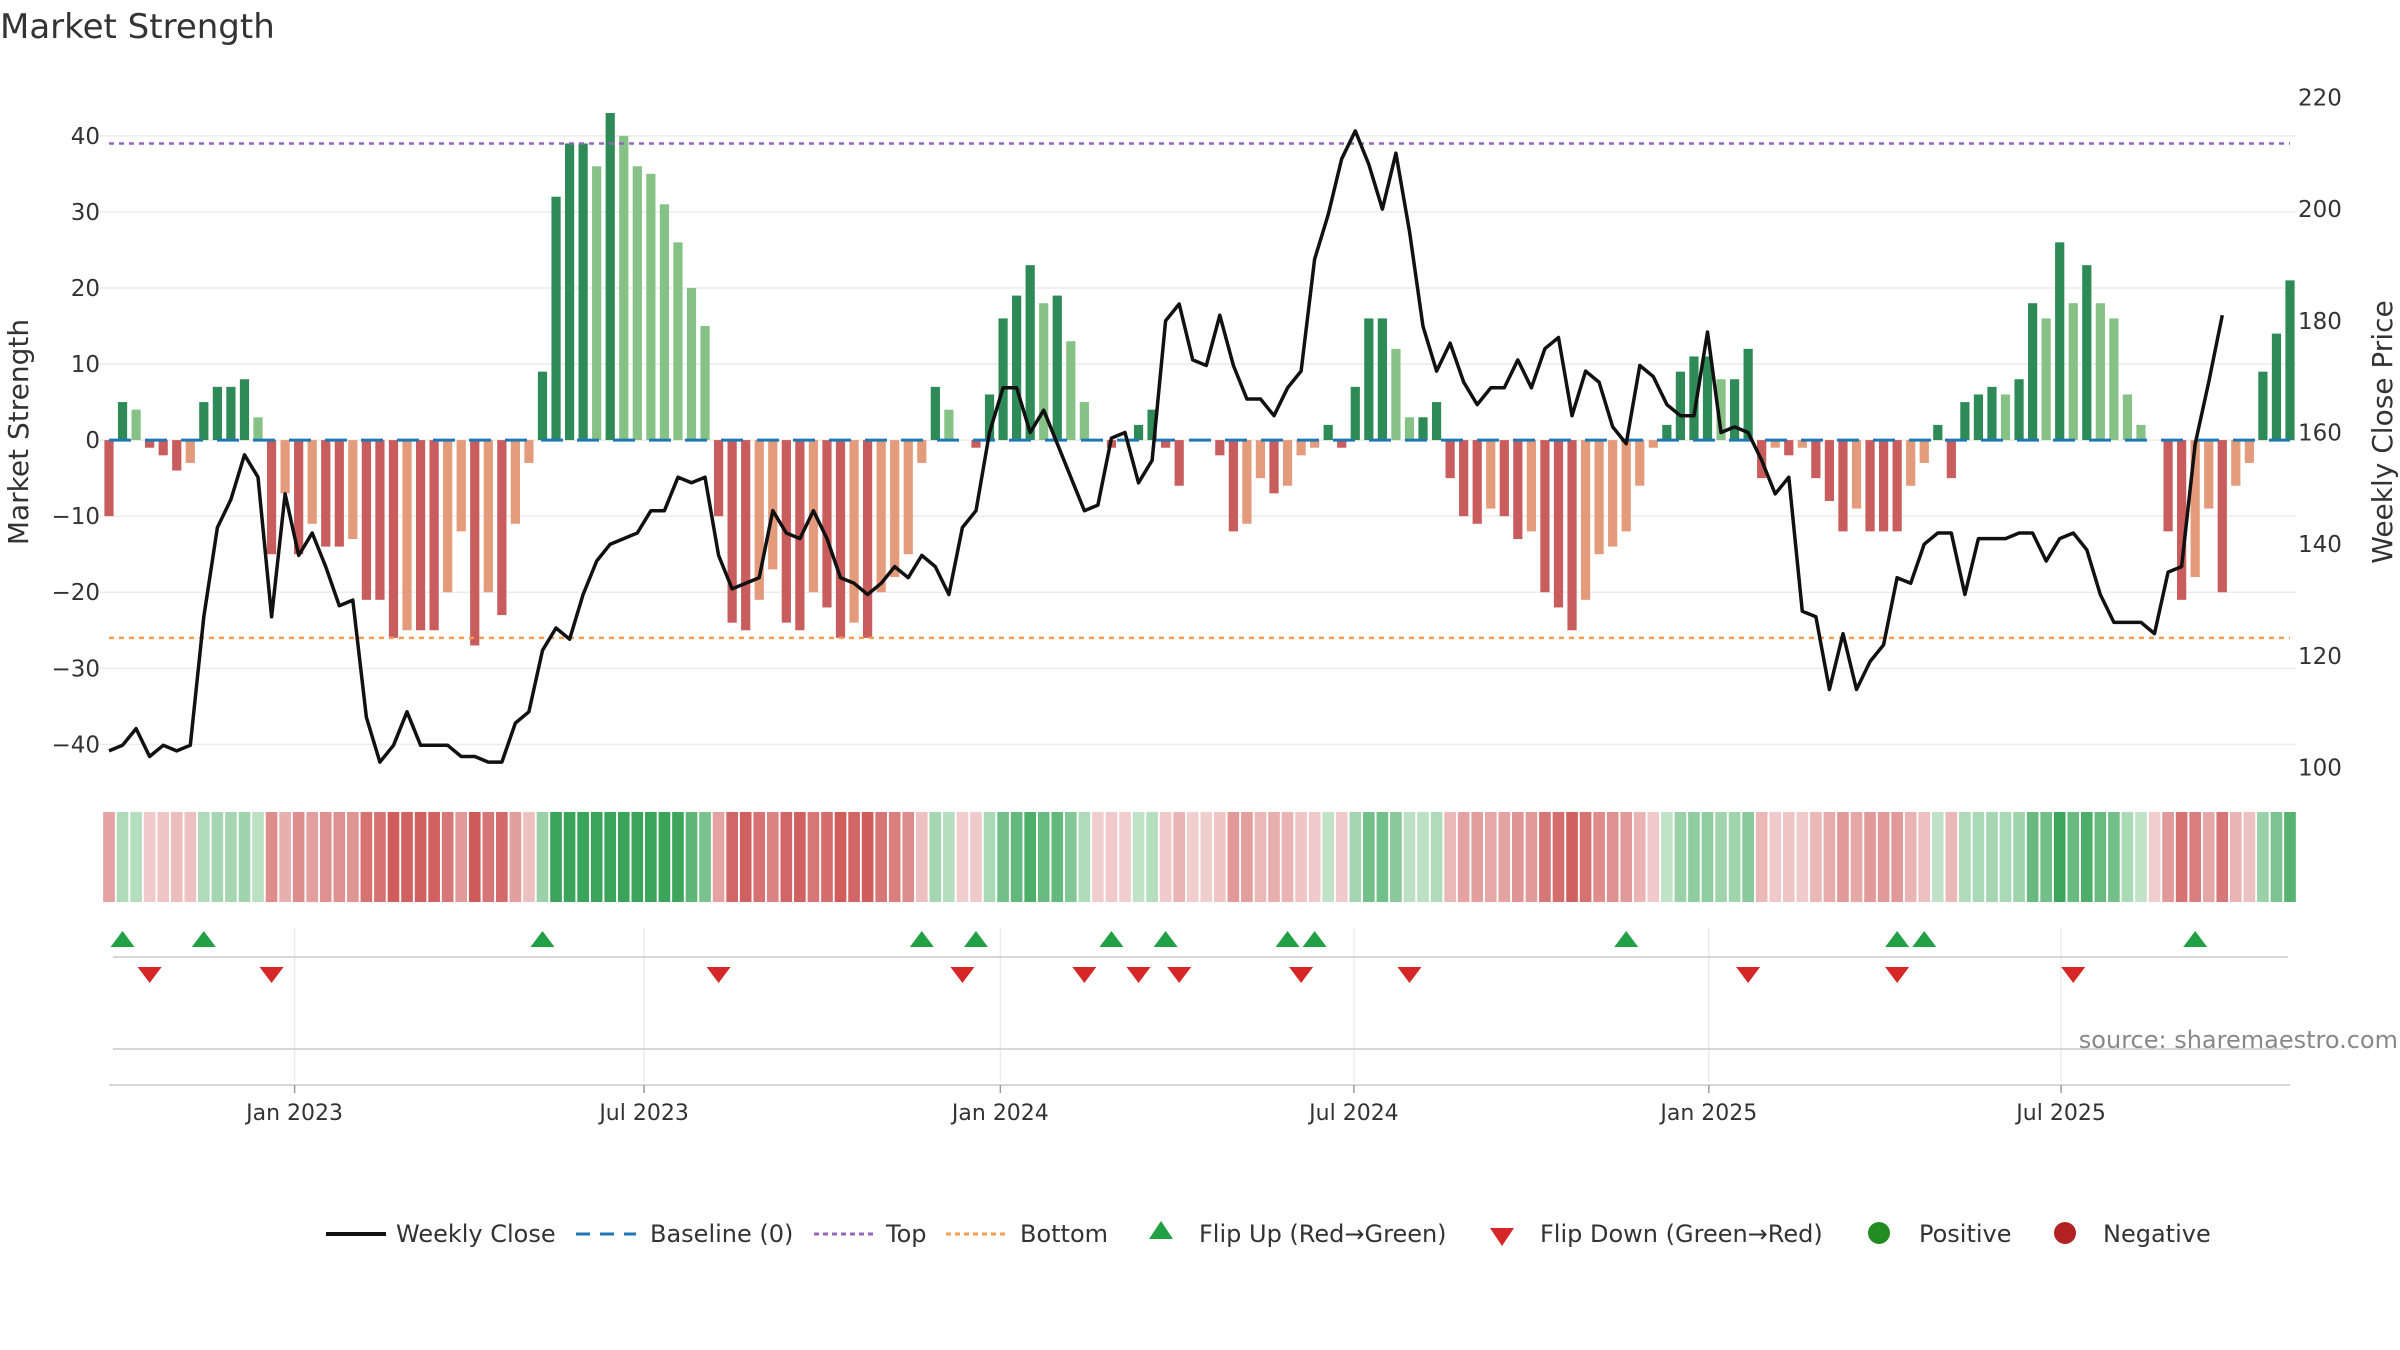 The image size is (2400, 1350). Describe the element at coordinates (92, 441) in the screenshot. I see `left-tick-label: 0` at that location.